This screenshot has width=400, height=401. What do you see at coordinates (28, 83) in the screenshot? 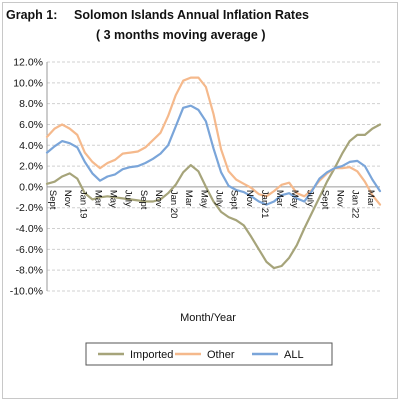
I see `y-tick-label: 10.0%` at bounding box center [28, 83].